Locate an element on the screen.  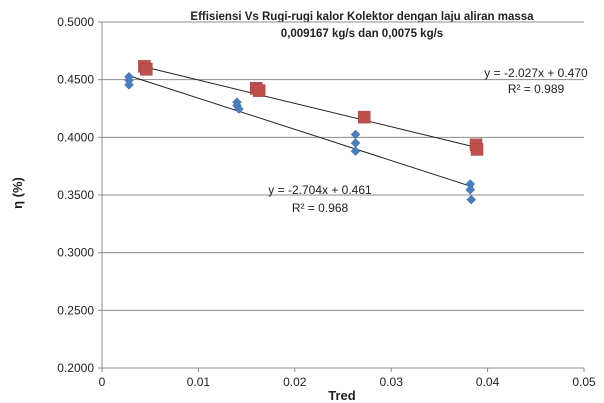
series-1-equation: y = -2.704x + 0.461 is located at coordinates (320, 190).